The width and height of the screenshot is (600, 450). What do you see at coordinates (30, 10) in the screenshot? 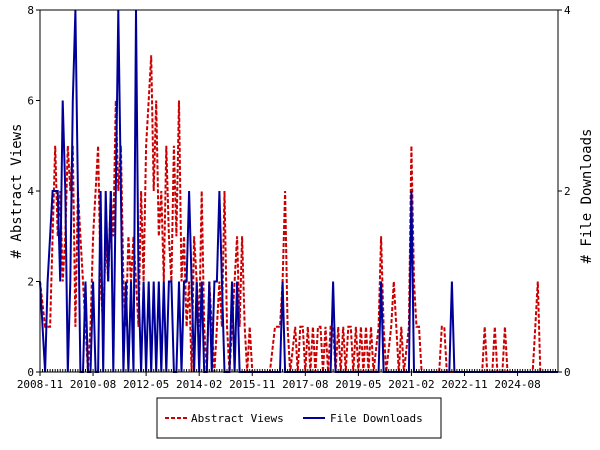
I see `y-tick-label: 8` at bounding box center [30, 10].